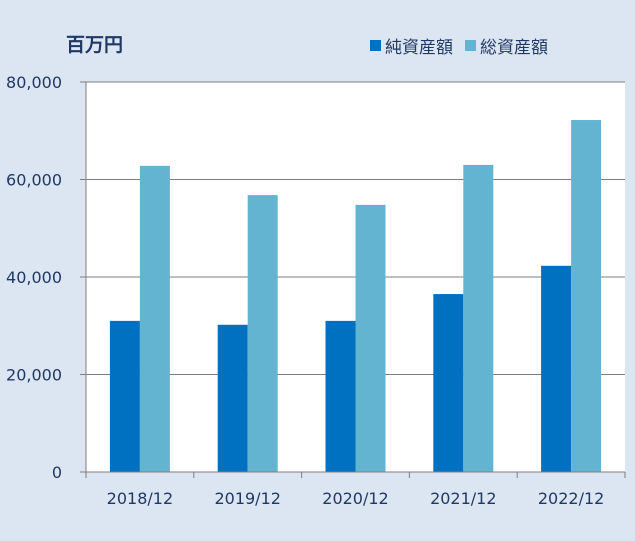 This screenshot has width=635, height=541. I want to click on x-tick-label: 2021/12, so click(463, 498).